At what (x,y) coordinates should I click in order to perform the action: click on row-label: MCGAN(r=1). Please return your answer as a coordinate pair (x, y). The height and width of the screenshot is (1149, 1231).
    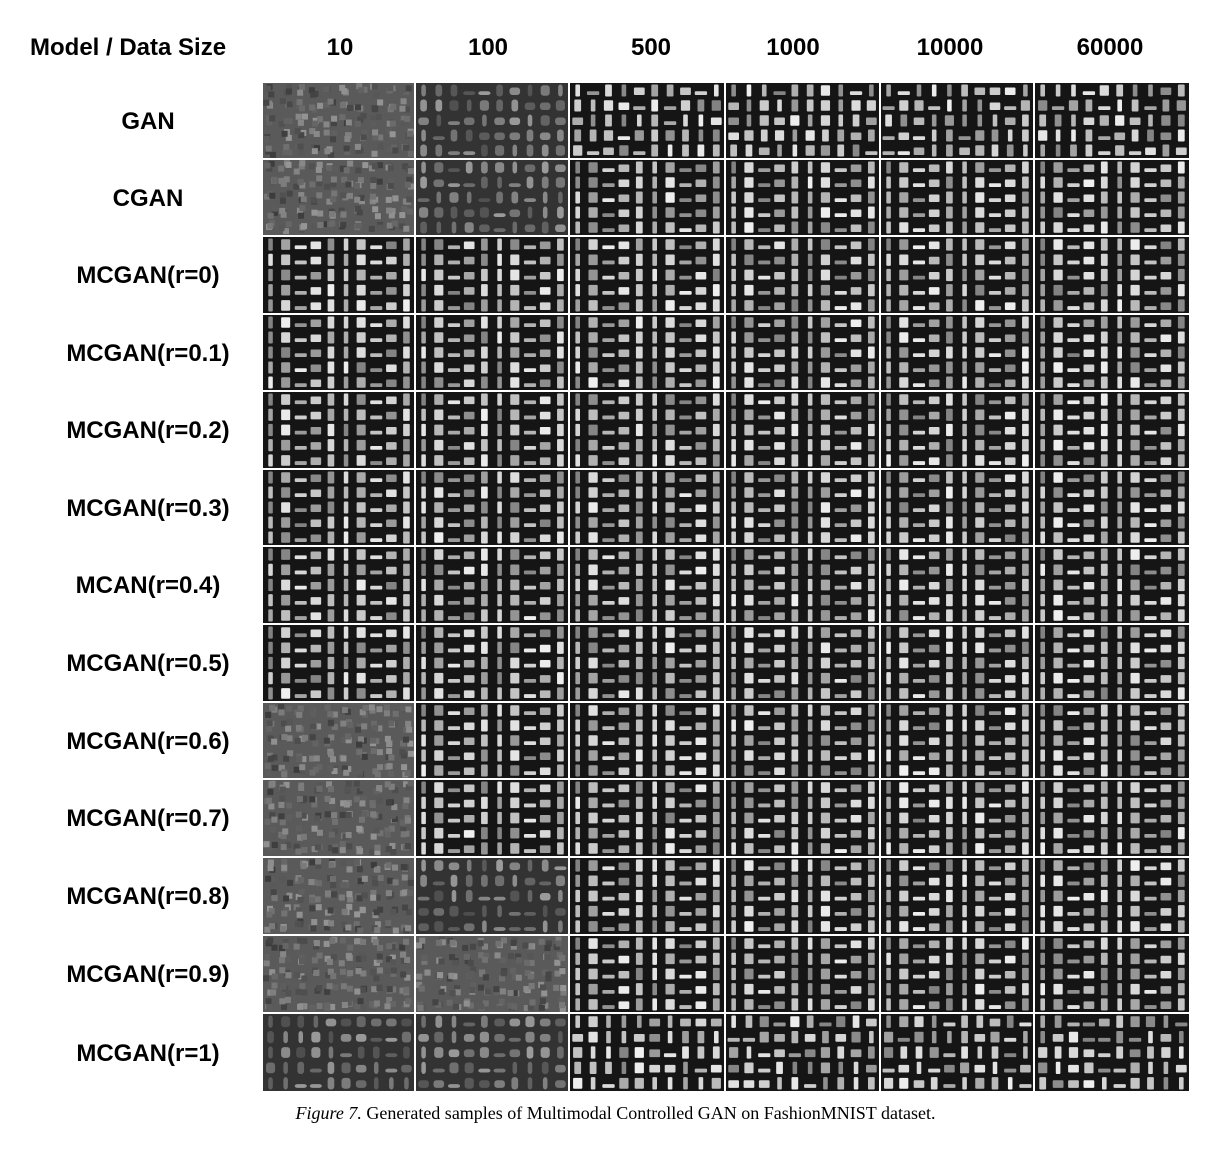
    Looking at the image, I should click on (148, 1053).